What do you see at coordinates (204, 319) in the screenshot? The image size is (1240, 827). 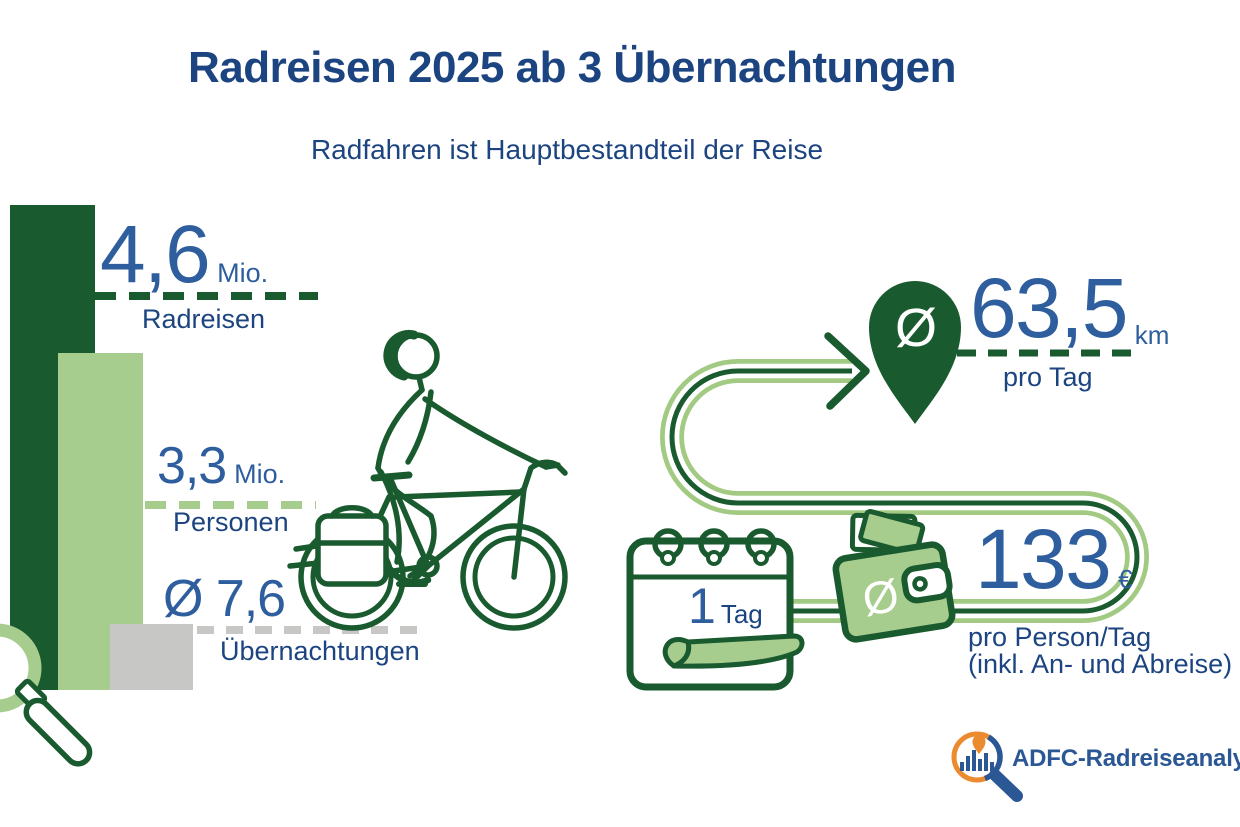 I see `stat-radreisen-label: Radreisen` at bounding box center [204, 319].